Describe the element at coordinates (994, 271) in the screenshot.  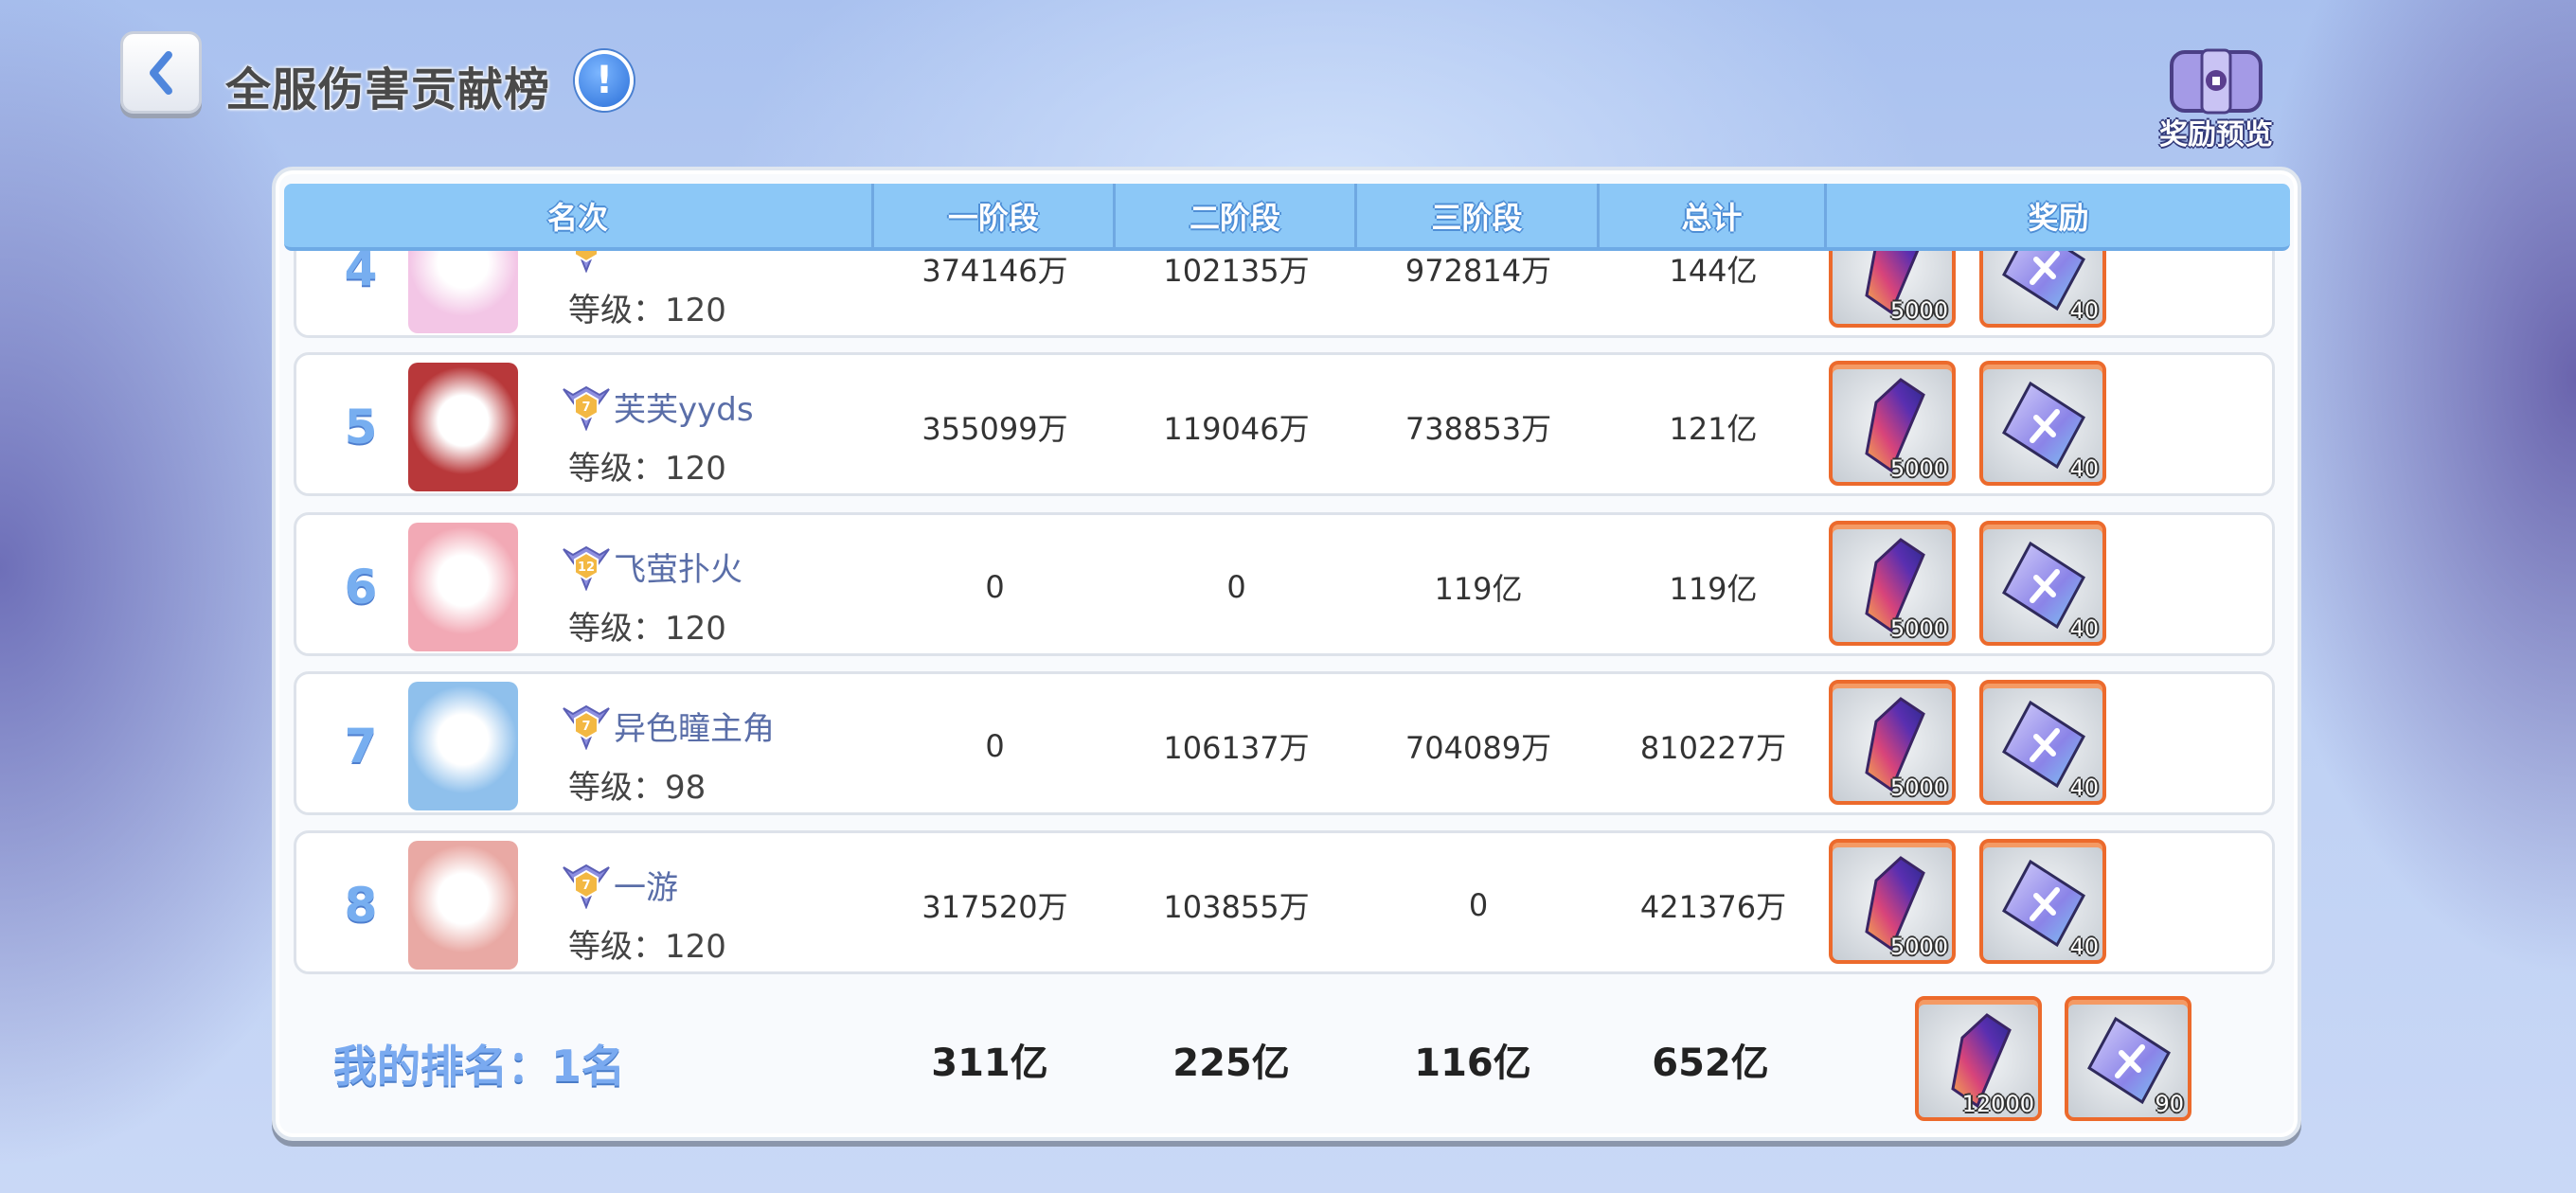
I see `stage1-damage: 374146万` at that location.